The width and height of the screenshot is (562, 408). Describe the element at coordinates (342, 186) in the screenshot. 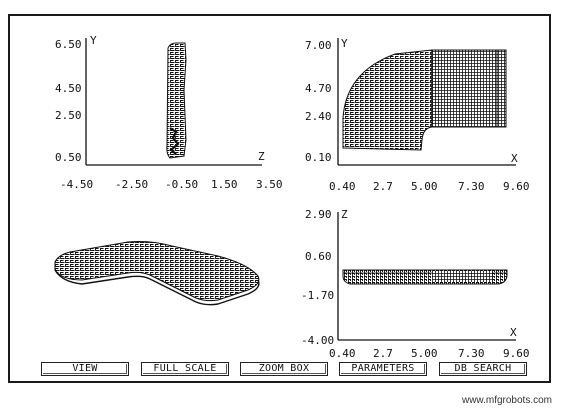

I see `xy-x-tick-label: 0.40` at that location.